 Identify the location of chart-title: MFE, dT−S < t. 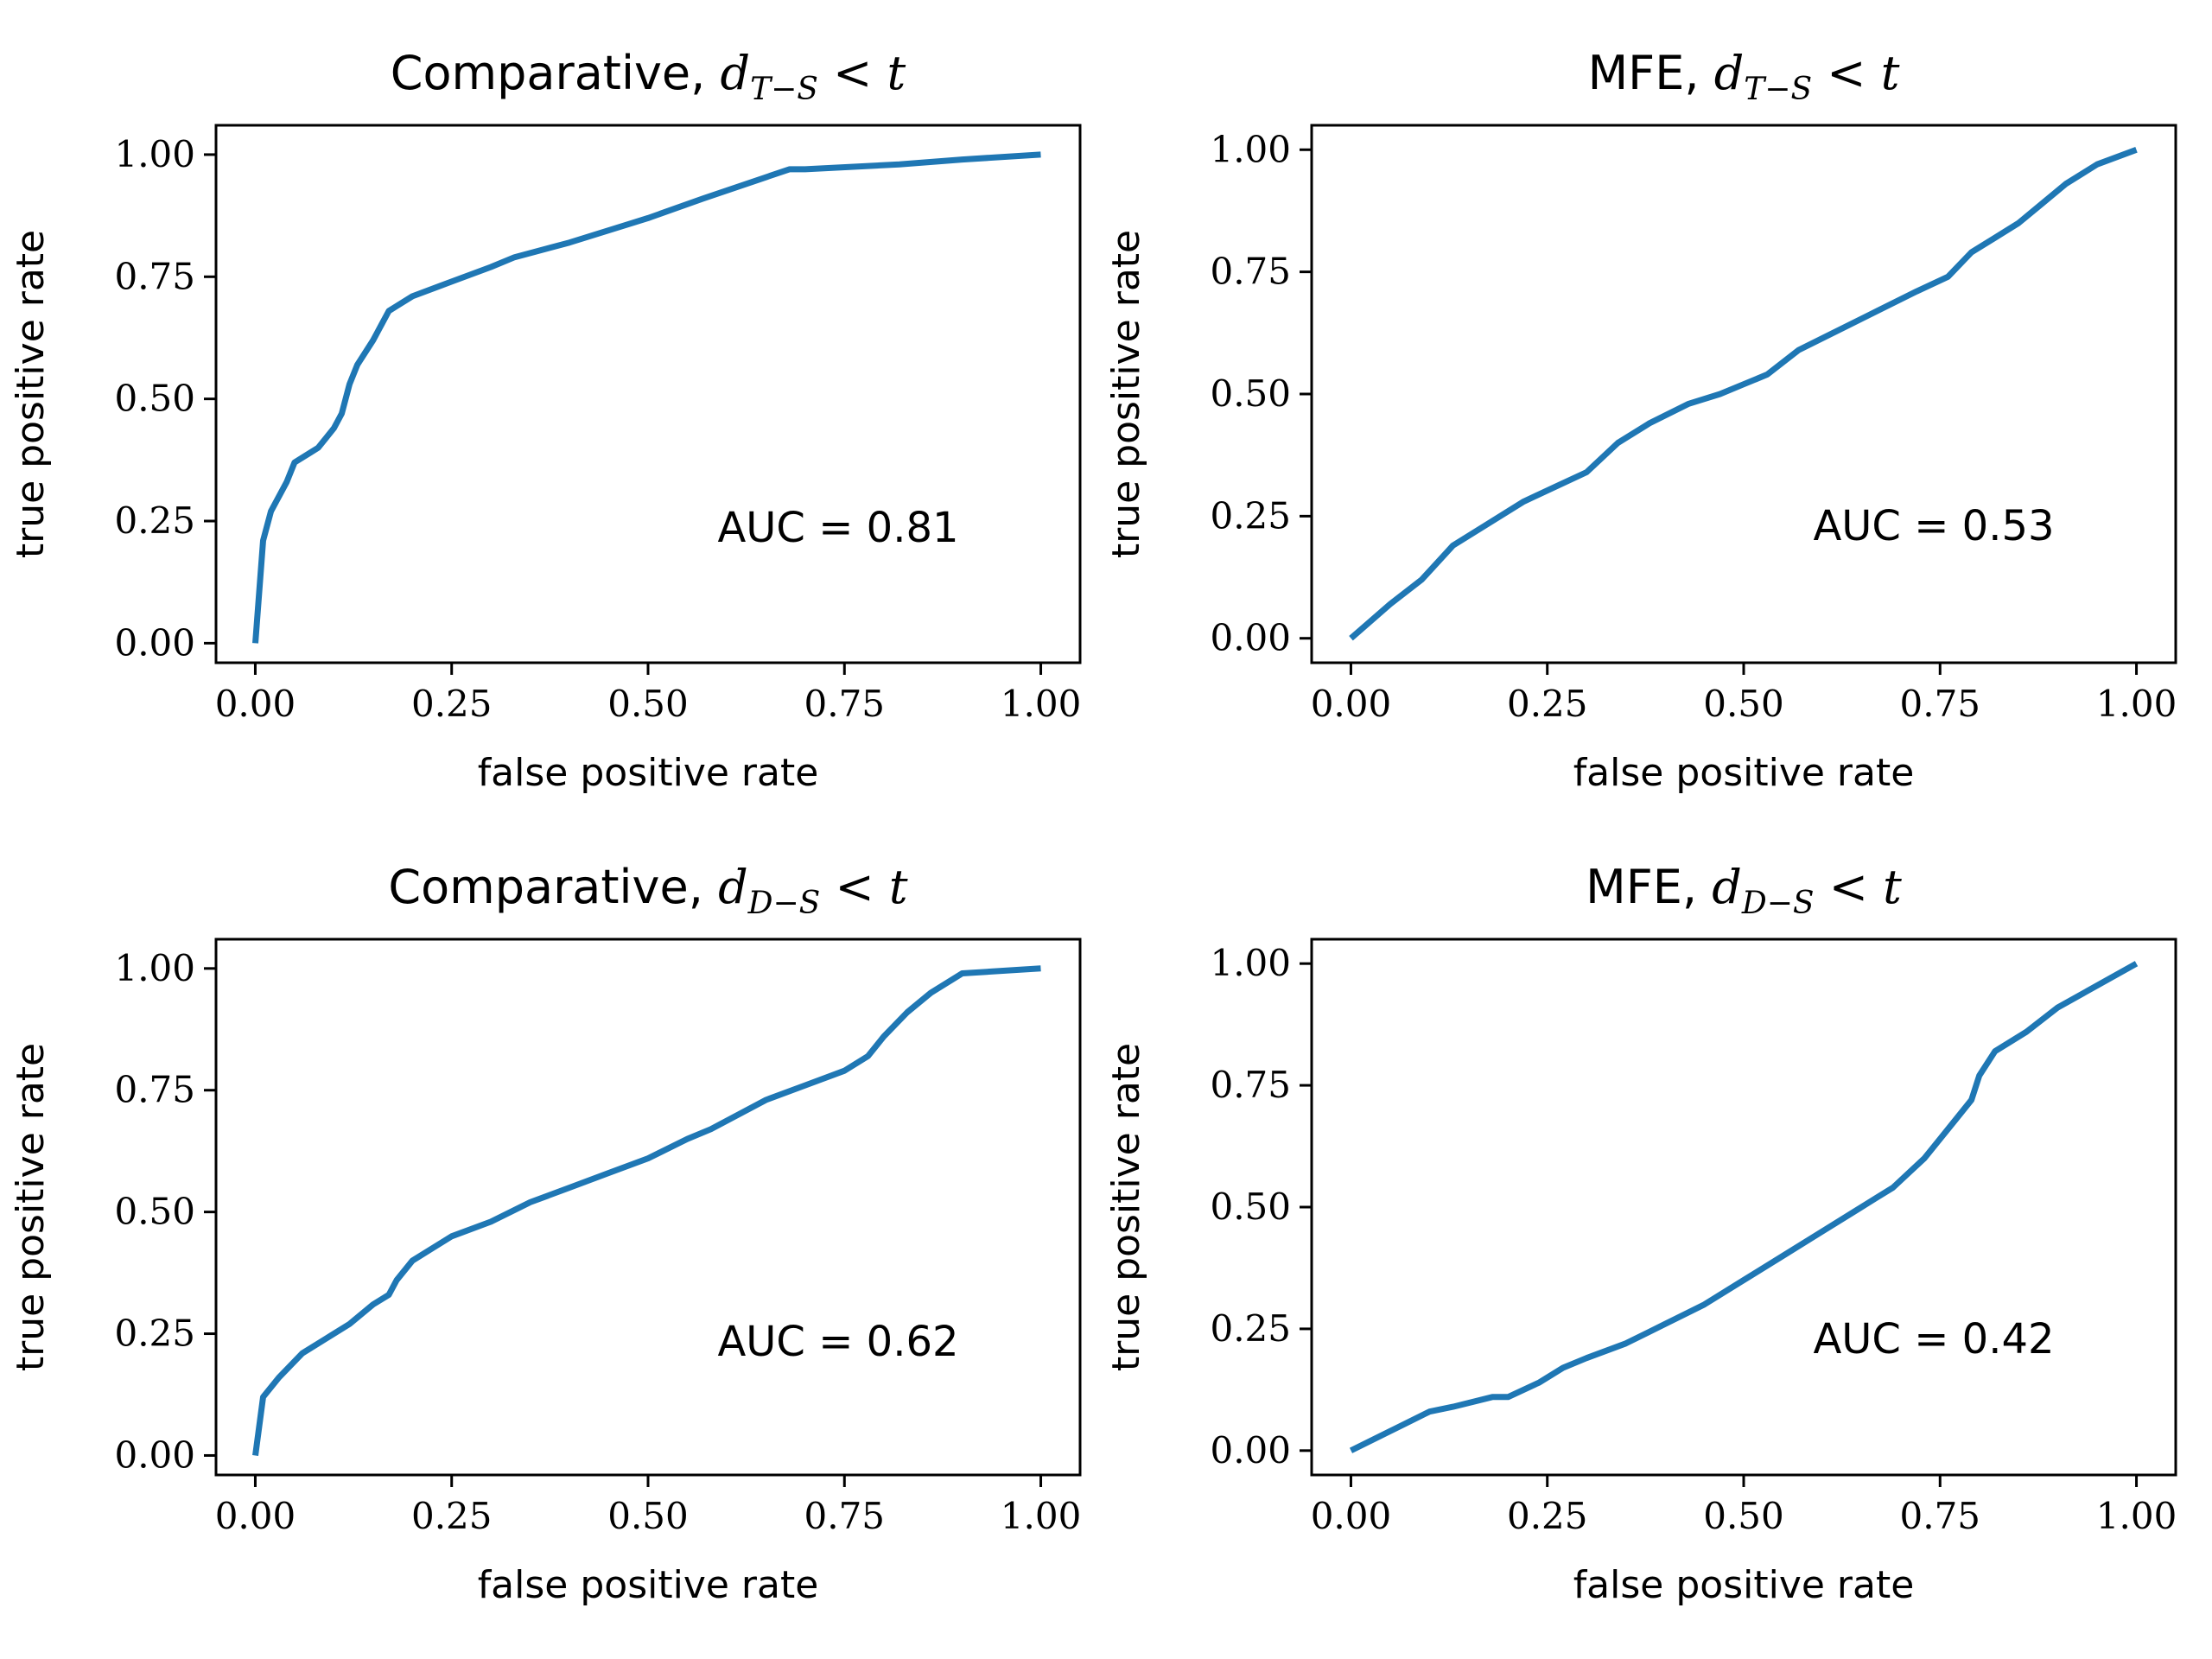
(1744, 76).